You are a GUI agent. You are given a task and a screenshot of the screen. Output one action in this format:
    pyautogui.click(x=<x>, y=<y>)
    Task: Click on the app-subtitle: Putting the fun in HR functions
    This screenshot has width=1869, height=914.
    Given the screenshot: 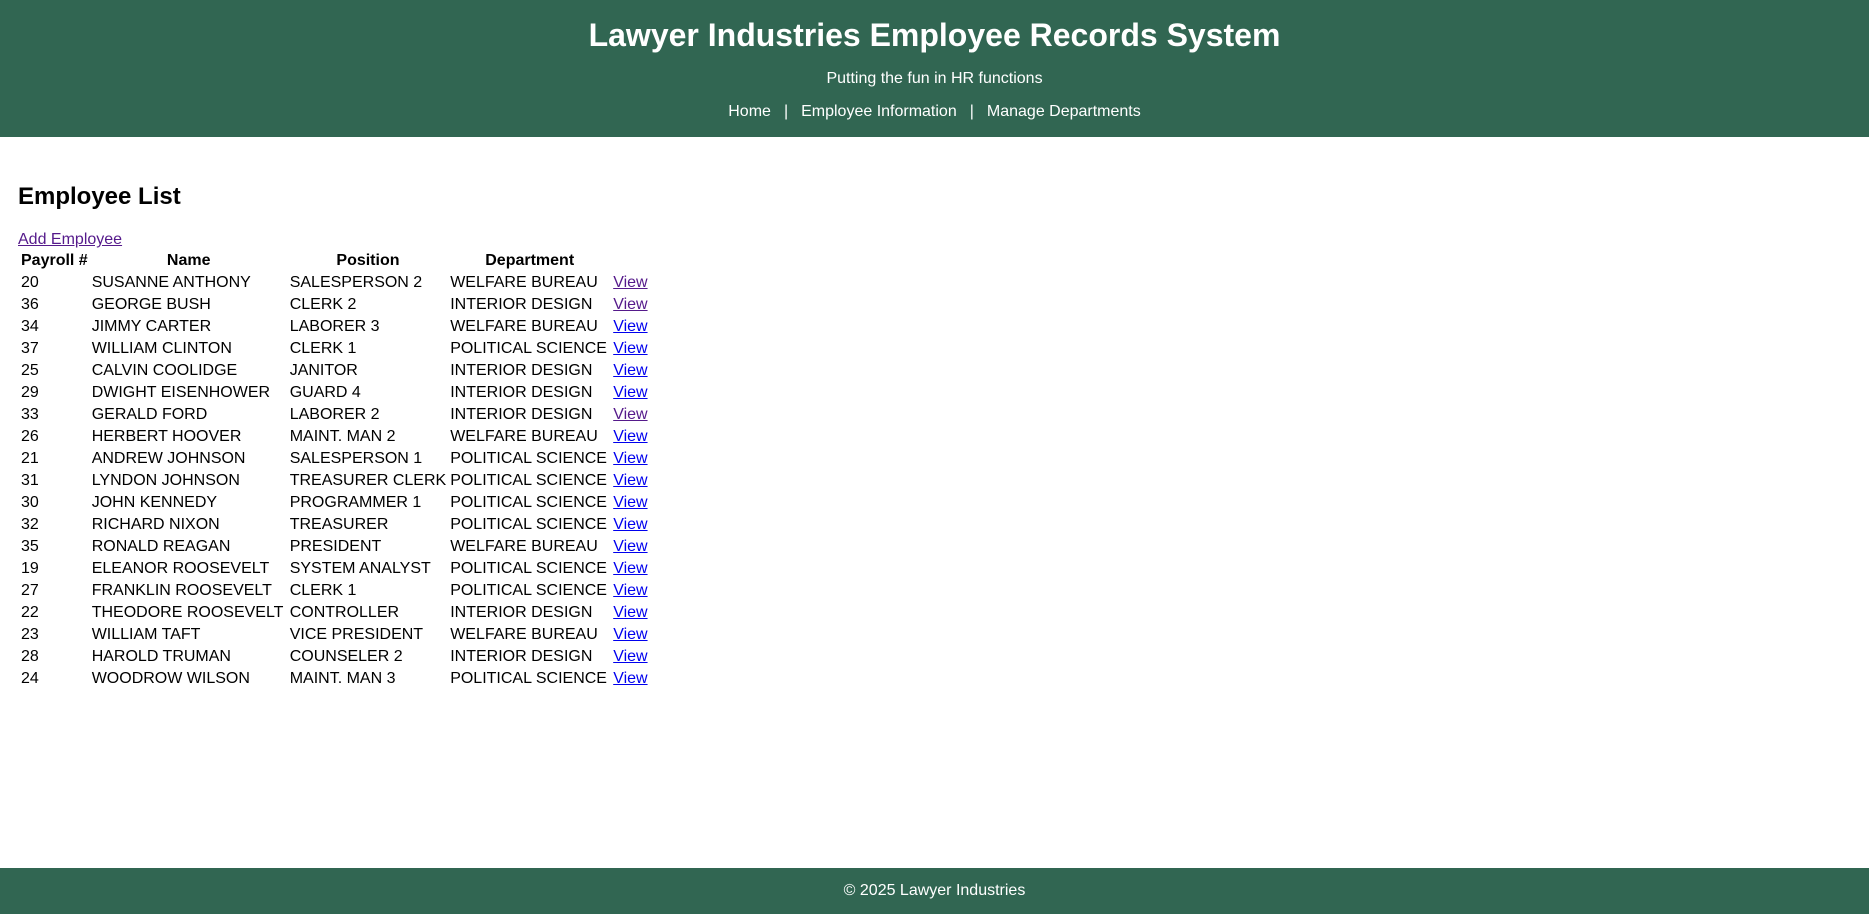 What is the action you would take?
    pyautogui.click(x=934, y=79)
    